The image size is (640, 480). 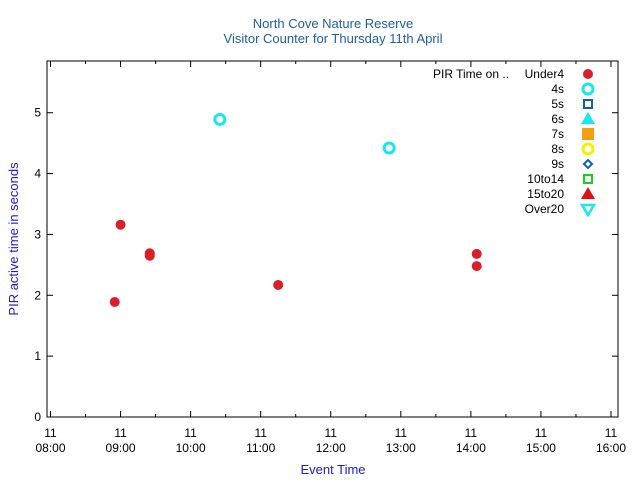 I want to click on y-tick-label: 4, so click(x=37, y=174).